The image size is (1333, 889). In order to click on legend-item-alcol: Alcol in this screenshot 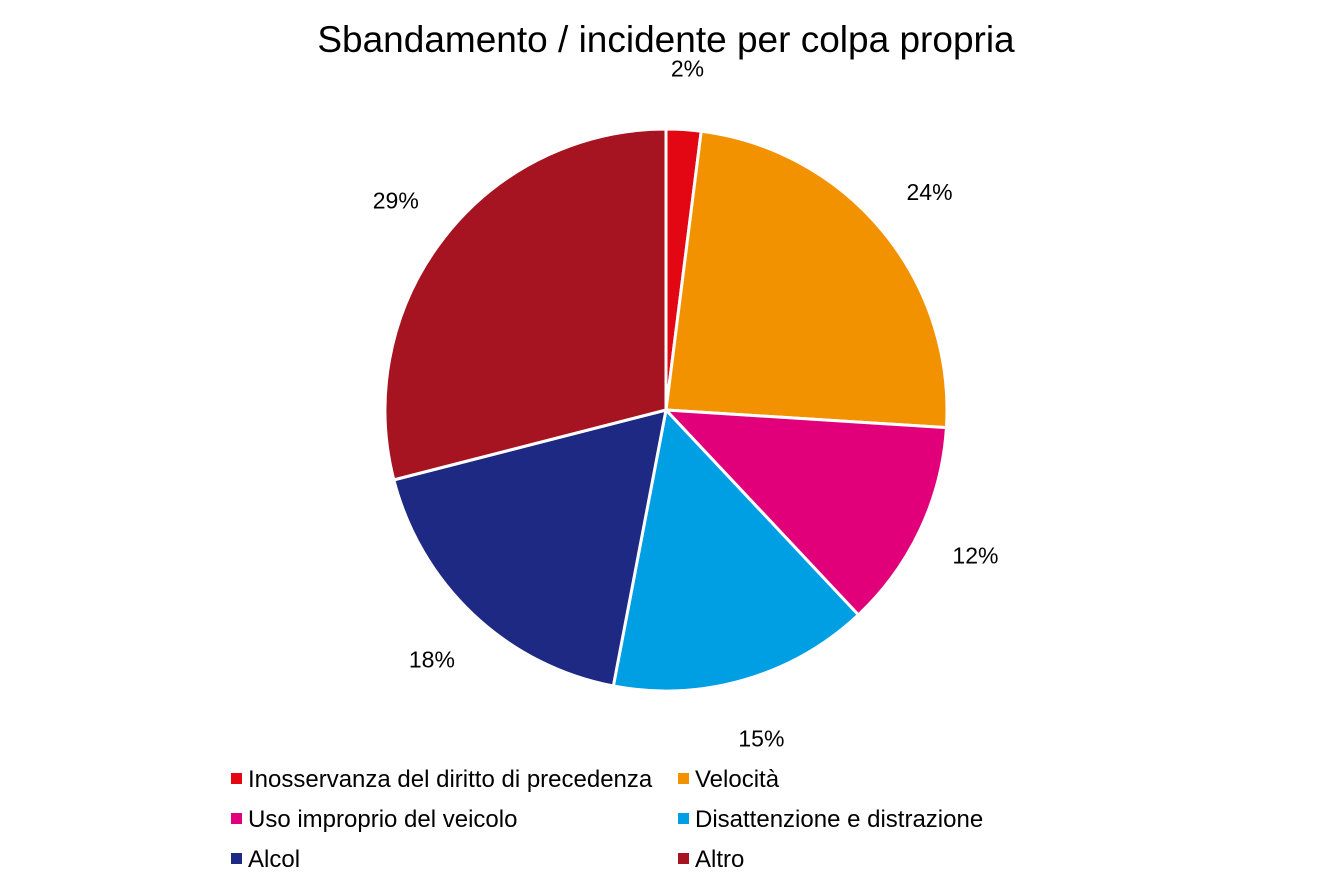, I will do `click(265, 859)`.